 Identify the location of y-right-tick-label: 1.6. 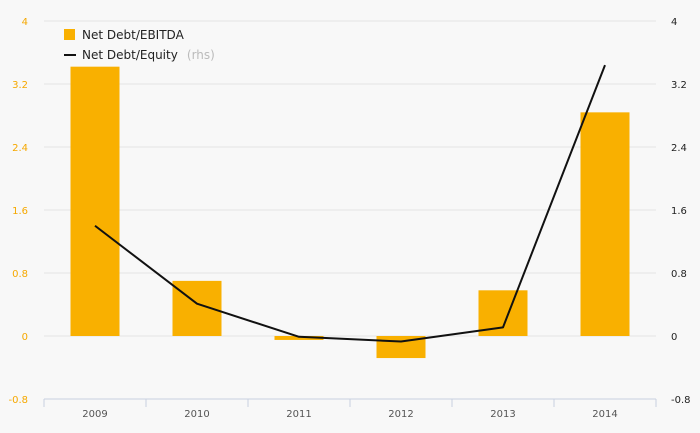
(679, 211).